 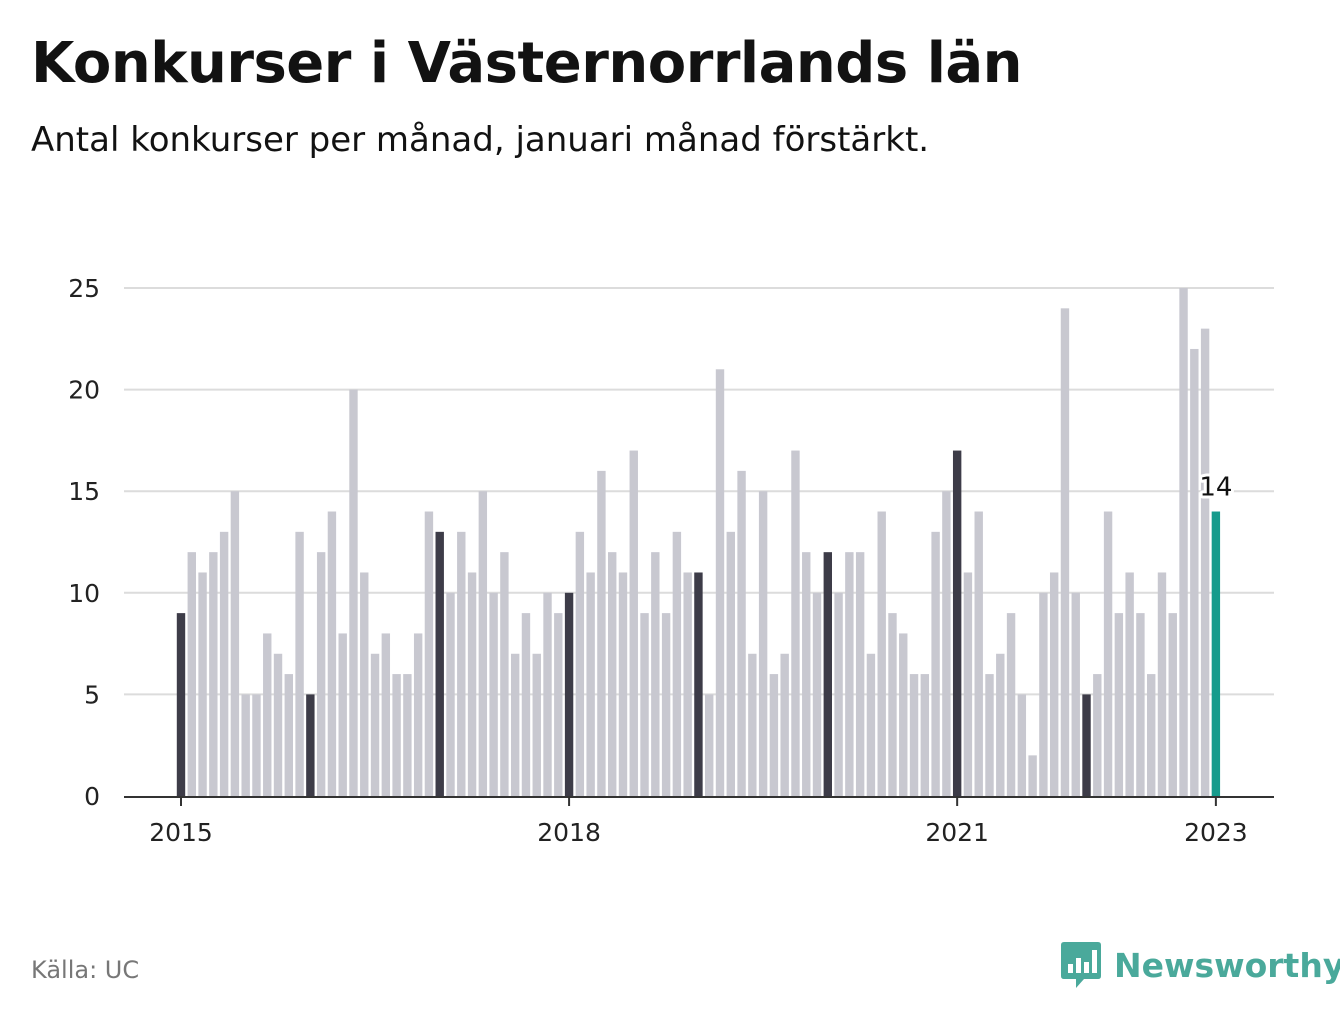 What do you see at coordinates (1216, 832) in the screenshot?
I see `x-tick-label-2023: 2023` at bounding box center [1216, 832].